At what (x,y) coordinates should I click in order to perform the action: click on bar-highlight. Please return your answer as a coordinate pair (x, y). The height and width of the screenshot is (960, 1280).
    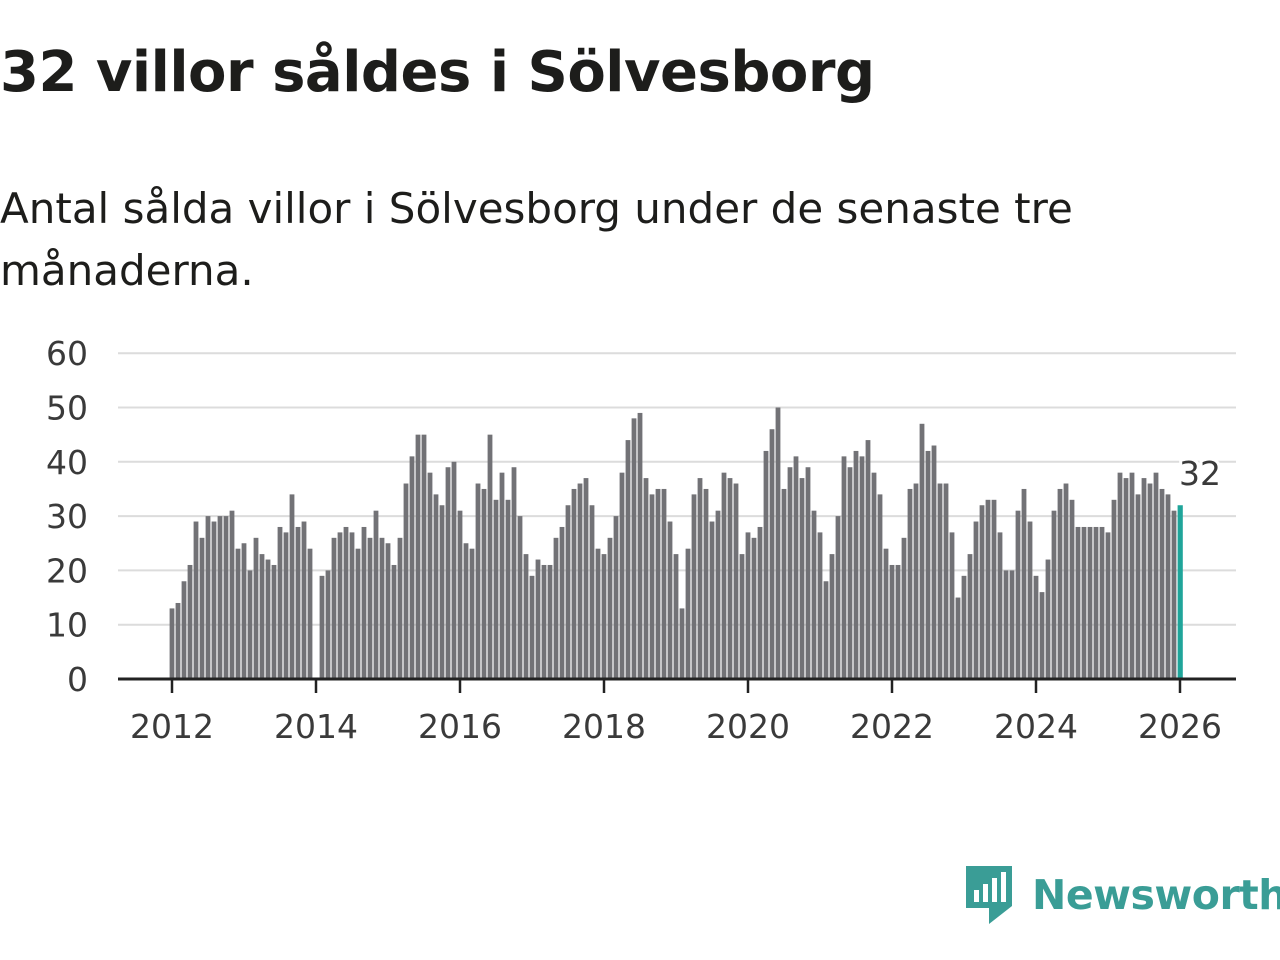
    Looking at the image, I should click on (1180, 592).